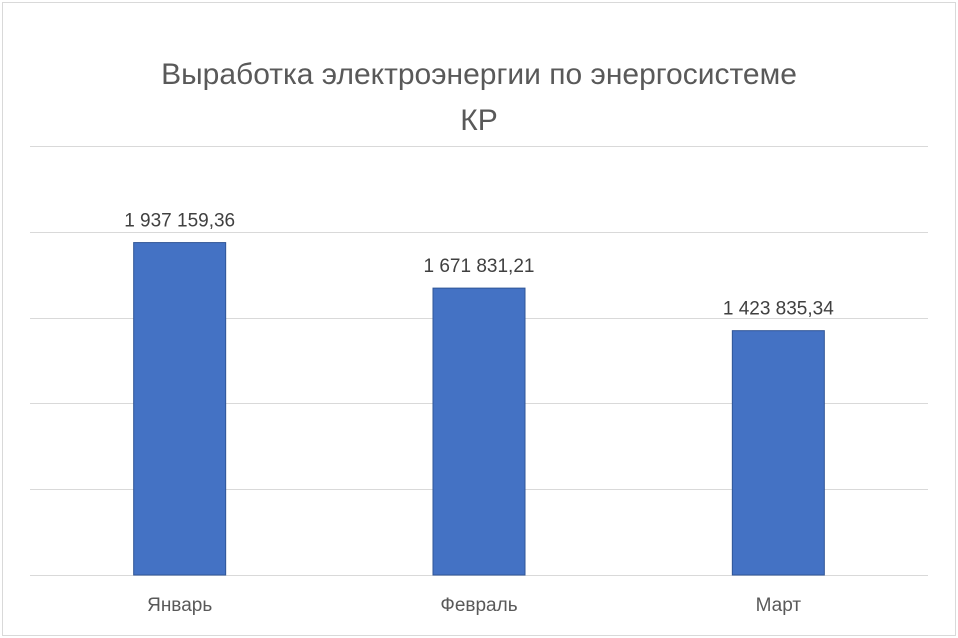 Image resolution: width=958 pixels, height=638 pixels. I want to click on category-label-0: Январь, so click(179, 605).